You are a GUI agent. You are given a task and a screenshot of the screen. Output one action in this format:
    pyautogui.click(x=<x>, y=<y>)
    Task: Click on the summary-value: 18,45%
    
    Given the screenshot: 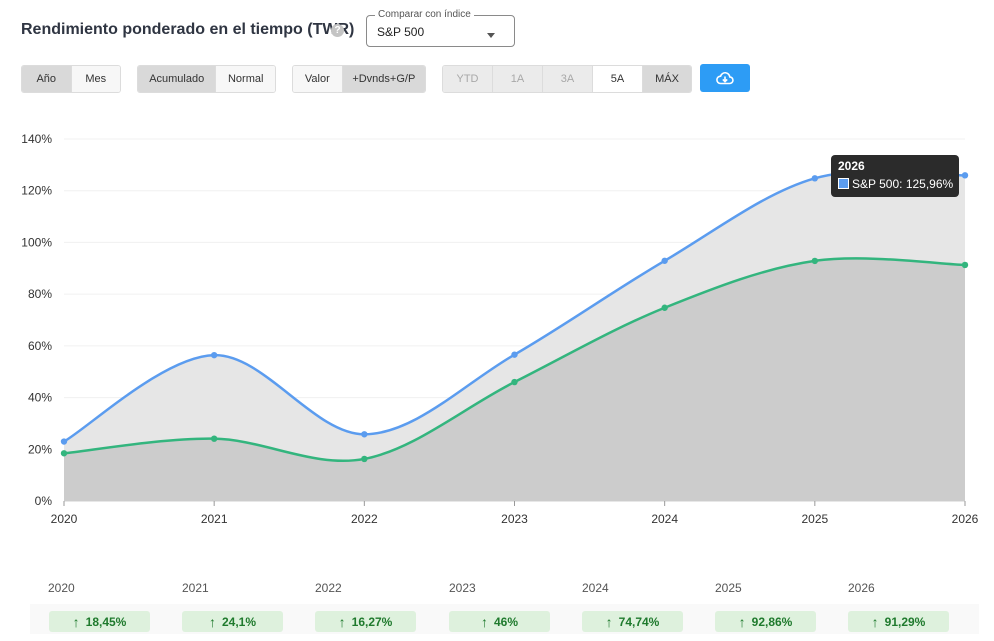 What is the action you would take?
    pyautogui.click(x=106, y=621)
    